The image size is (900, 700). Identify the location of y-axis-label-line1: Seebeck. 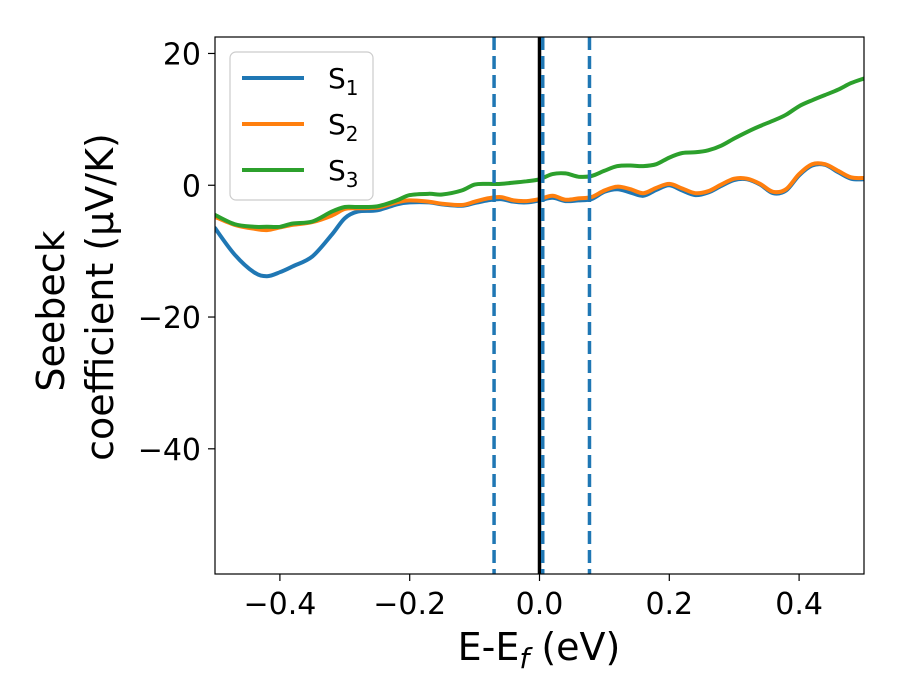
(51, 310).